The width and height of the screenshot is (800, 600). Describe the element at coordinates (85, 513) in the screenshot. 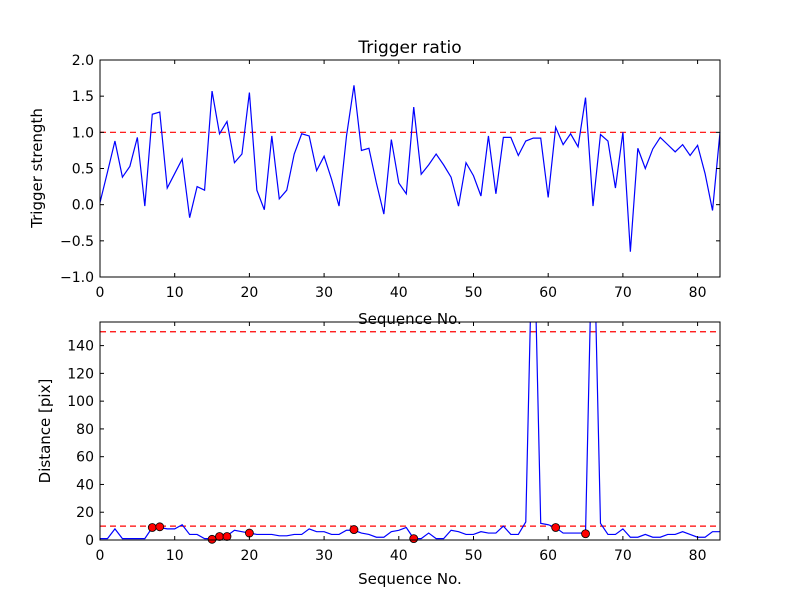

I see `y-tick-label: 20` at that location.